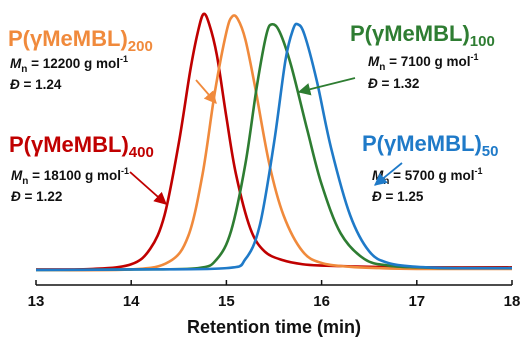  I want to click on series-name-subscript: 200, so click(140, 46).